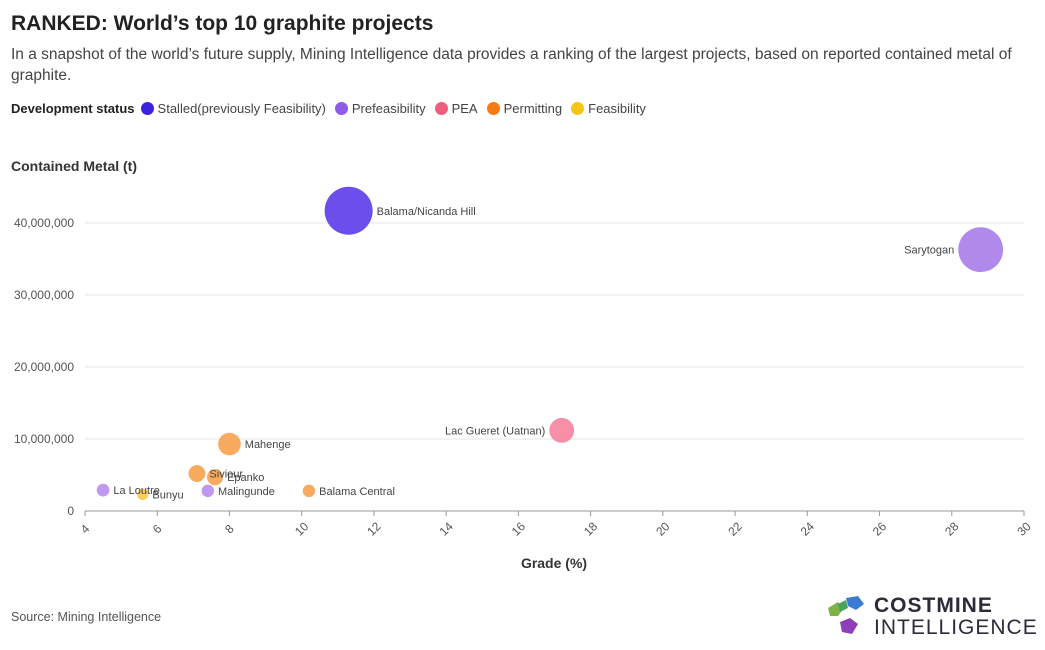  I want to click on x-tick-label: 28, so click(952, 529).